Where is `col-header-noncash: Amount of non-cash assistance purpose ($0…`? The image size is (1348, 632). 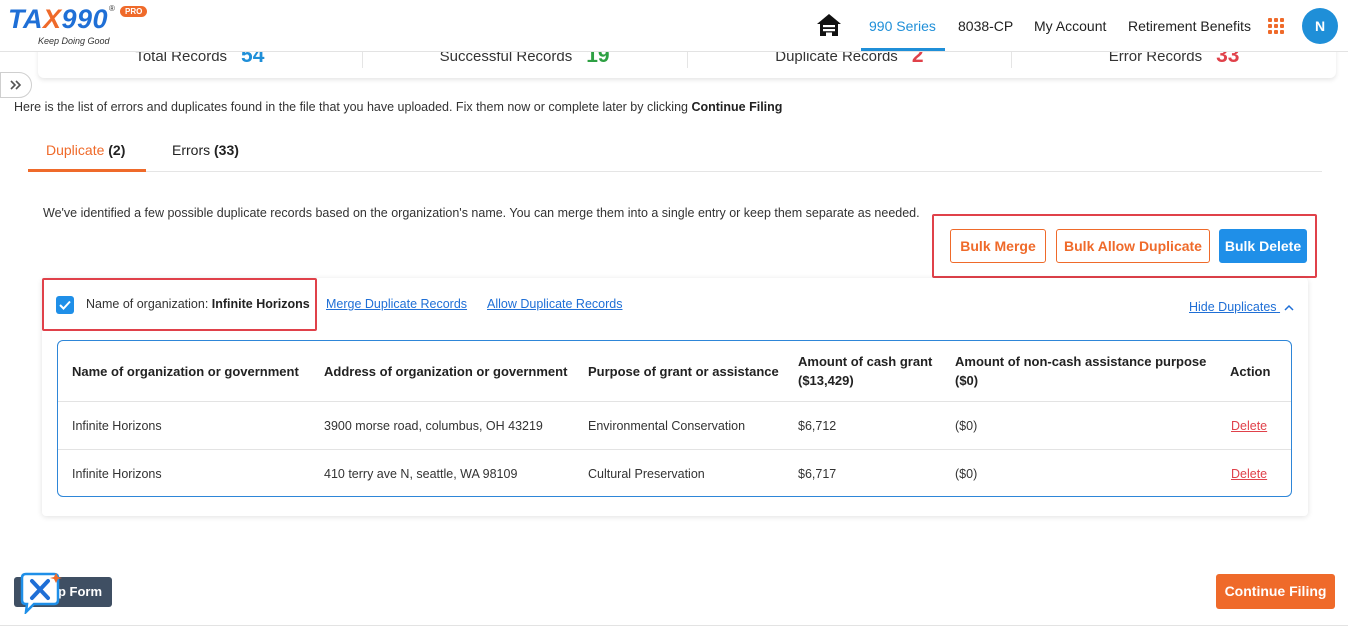
col-header-noncash: Amount of non-cash assistance purpose ($0… is located at coordinates (1081, 371).